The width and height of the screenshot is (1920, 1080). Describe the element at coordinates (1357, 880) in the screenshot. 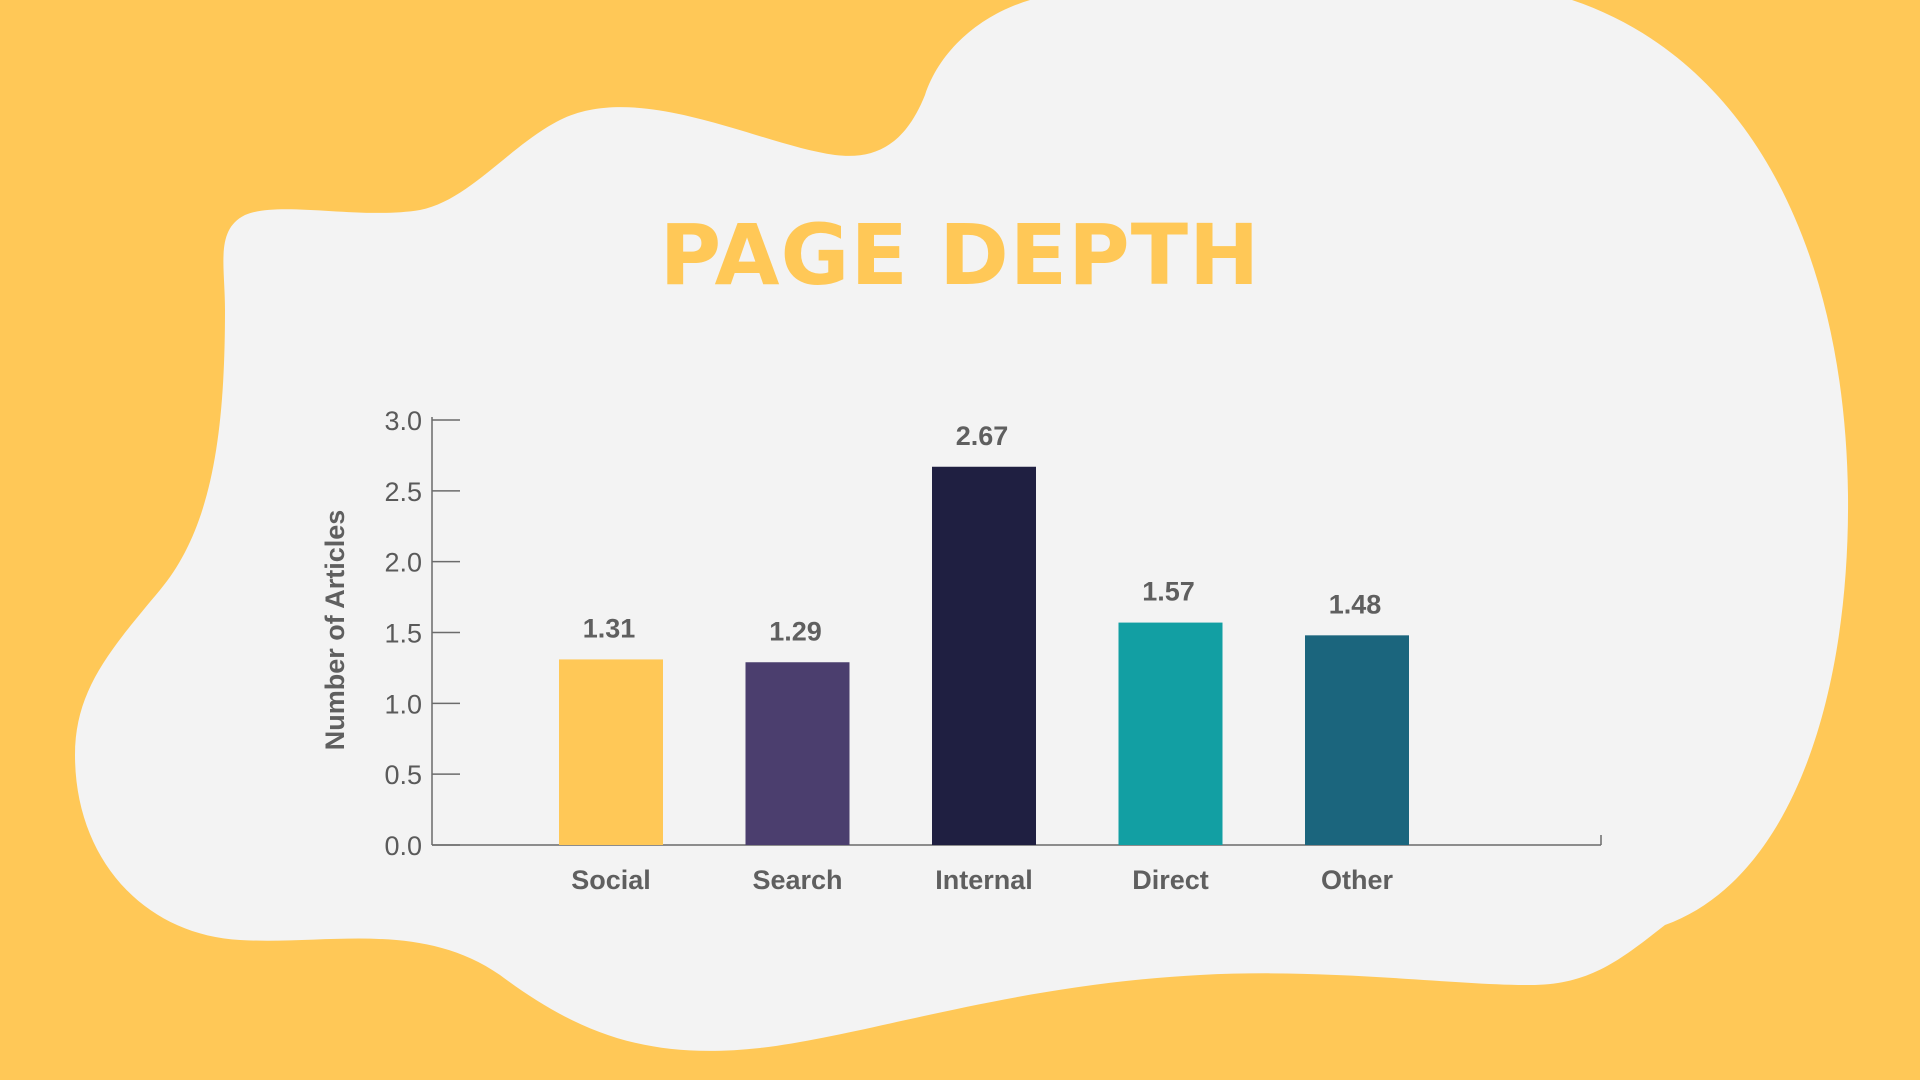

I see `category-label: Other` at that location.